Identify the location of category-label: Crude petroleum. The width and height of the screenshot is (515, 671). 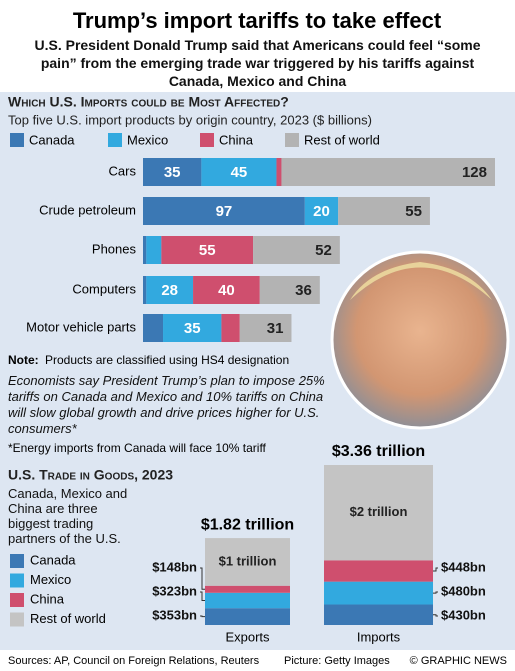
(87, 209).